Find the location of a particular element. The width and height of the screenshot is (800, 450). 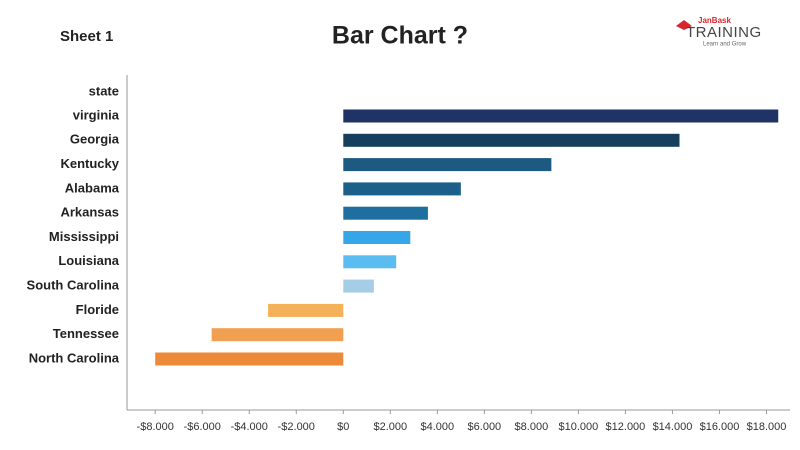

logo-icon is located at coordinates (684, 25).